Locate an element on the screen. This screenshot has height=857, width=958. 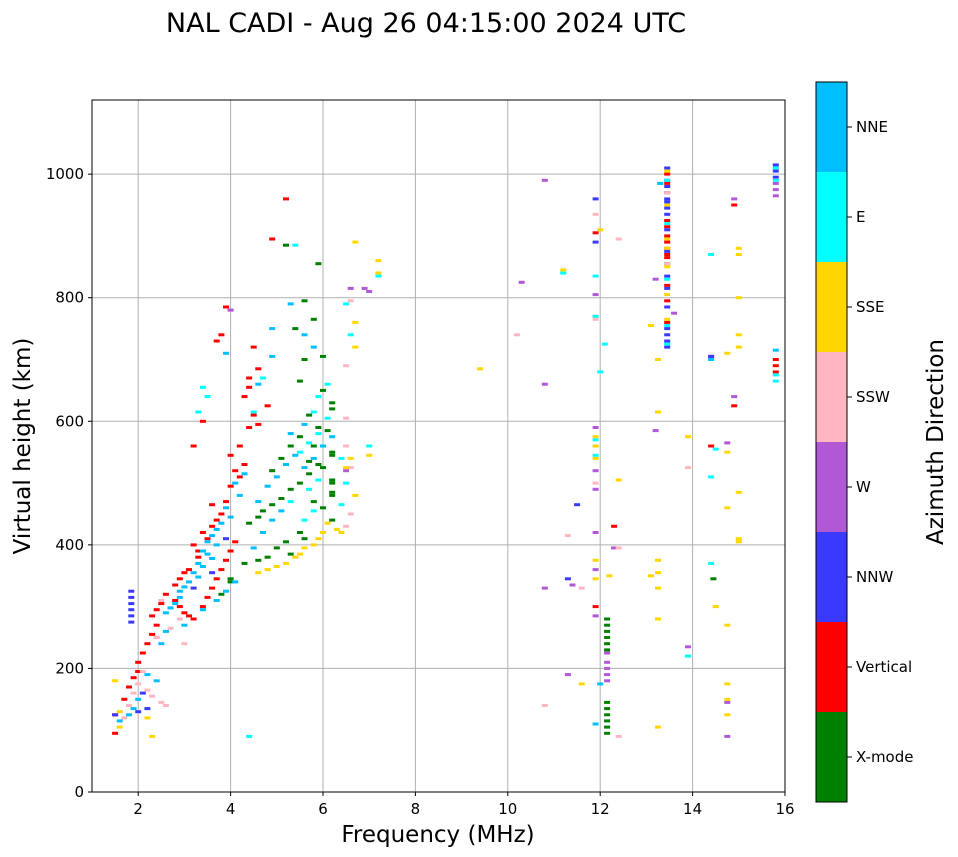
y-axis-ticks: 0 200 400 600 800 1000 is located at coordinates (69, 483).